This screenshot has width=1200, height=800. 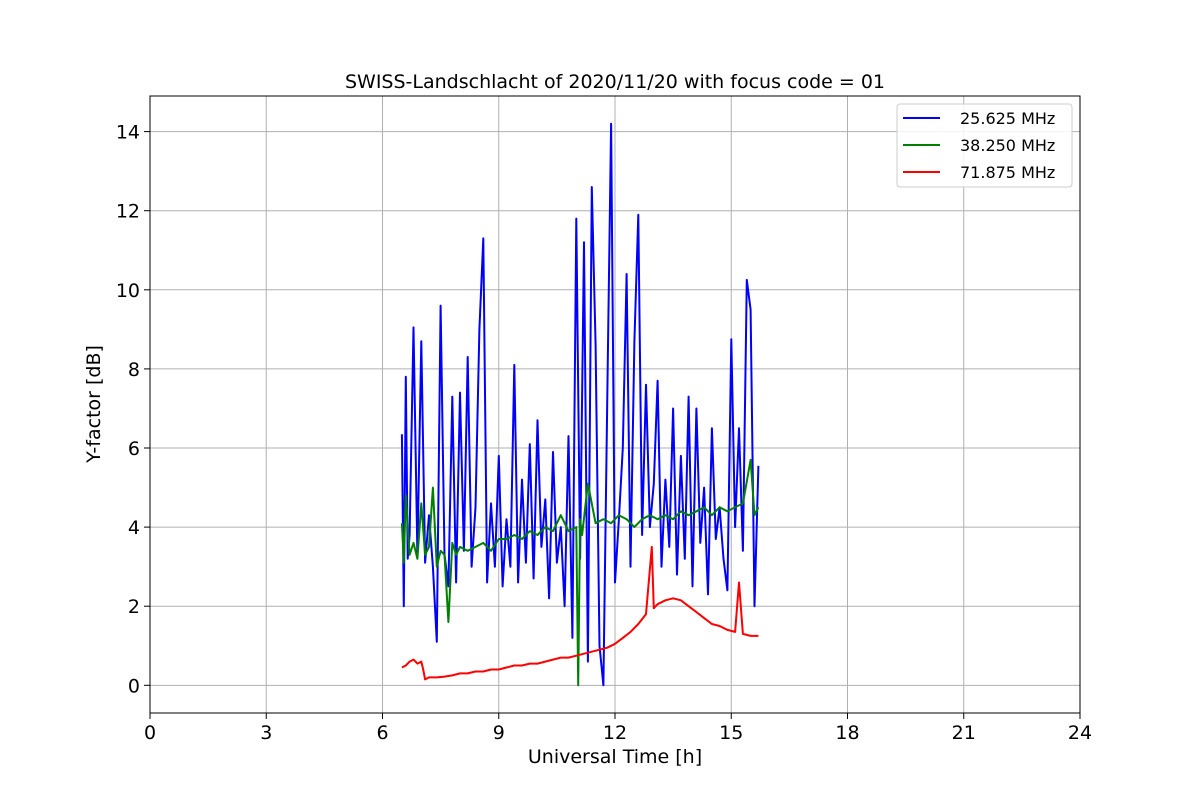 What do you see at coordinates (266, 733) in the screenshot?
I see `x-tick-label: 3` at bounding box center [266, 733].